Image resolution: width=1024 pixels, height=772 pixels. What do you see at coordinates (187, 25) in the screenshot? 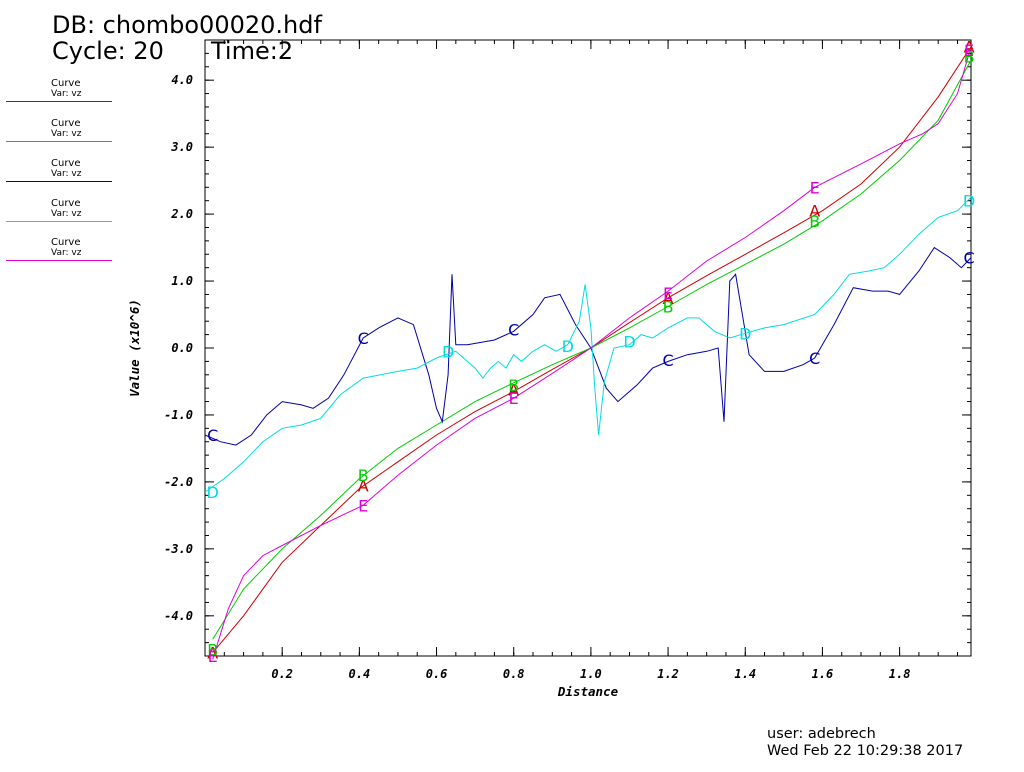
I see `database-title: DB: chombo00020.hdf` at bounding box center [187, 25].